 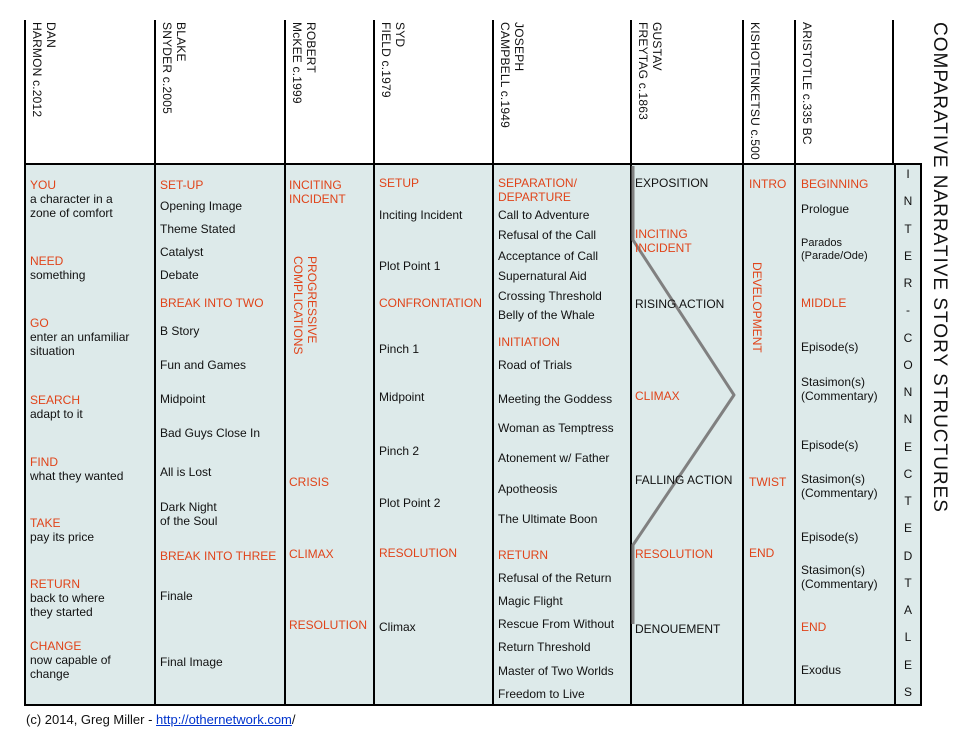 I want to click on beat-heading: TAKE, so click(x=45, y=523).